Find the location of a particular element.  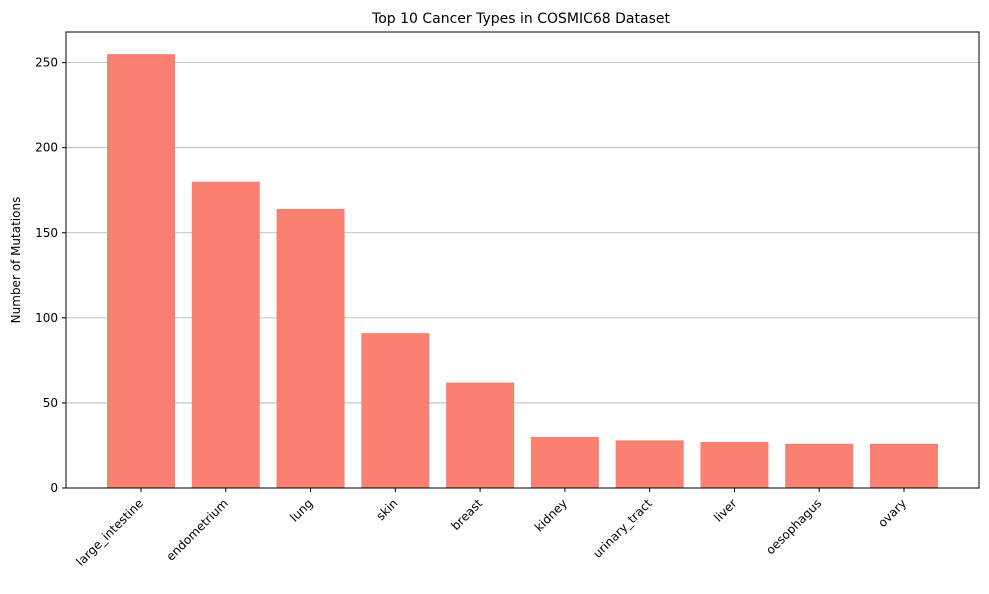

bar-endometrium is located at coordinates (225, 335).